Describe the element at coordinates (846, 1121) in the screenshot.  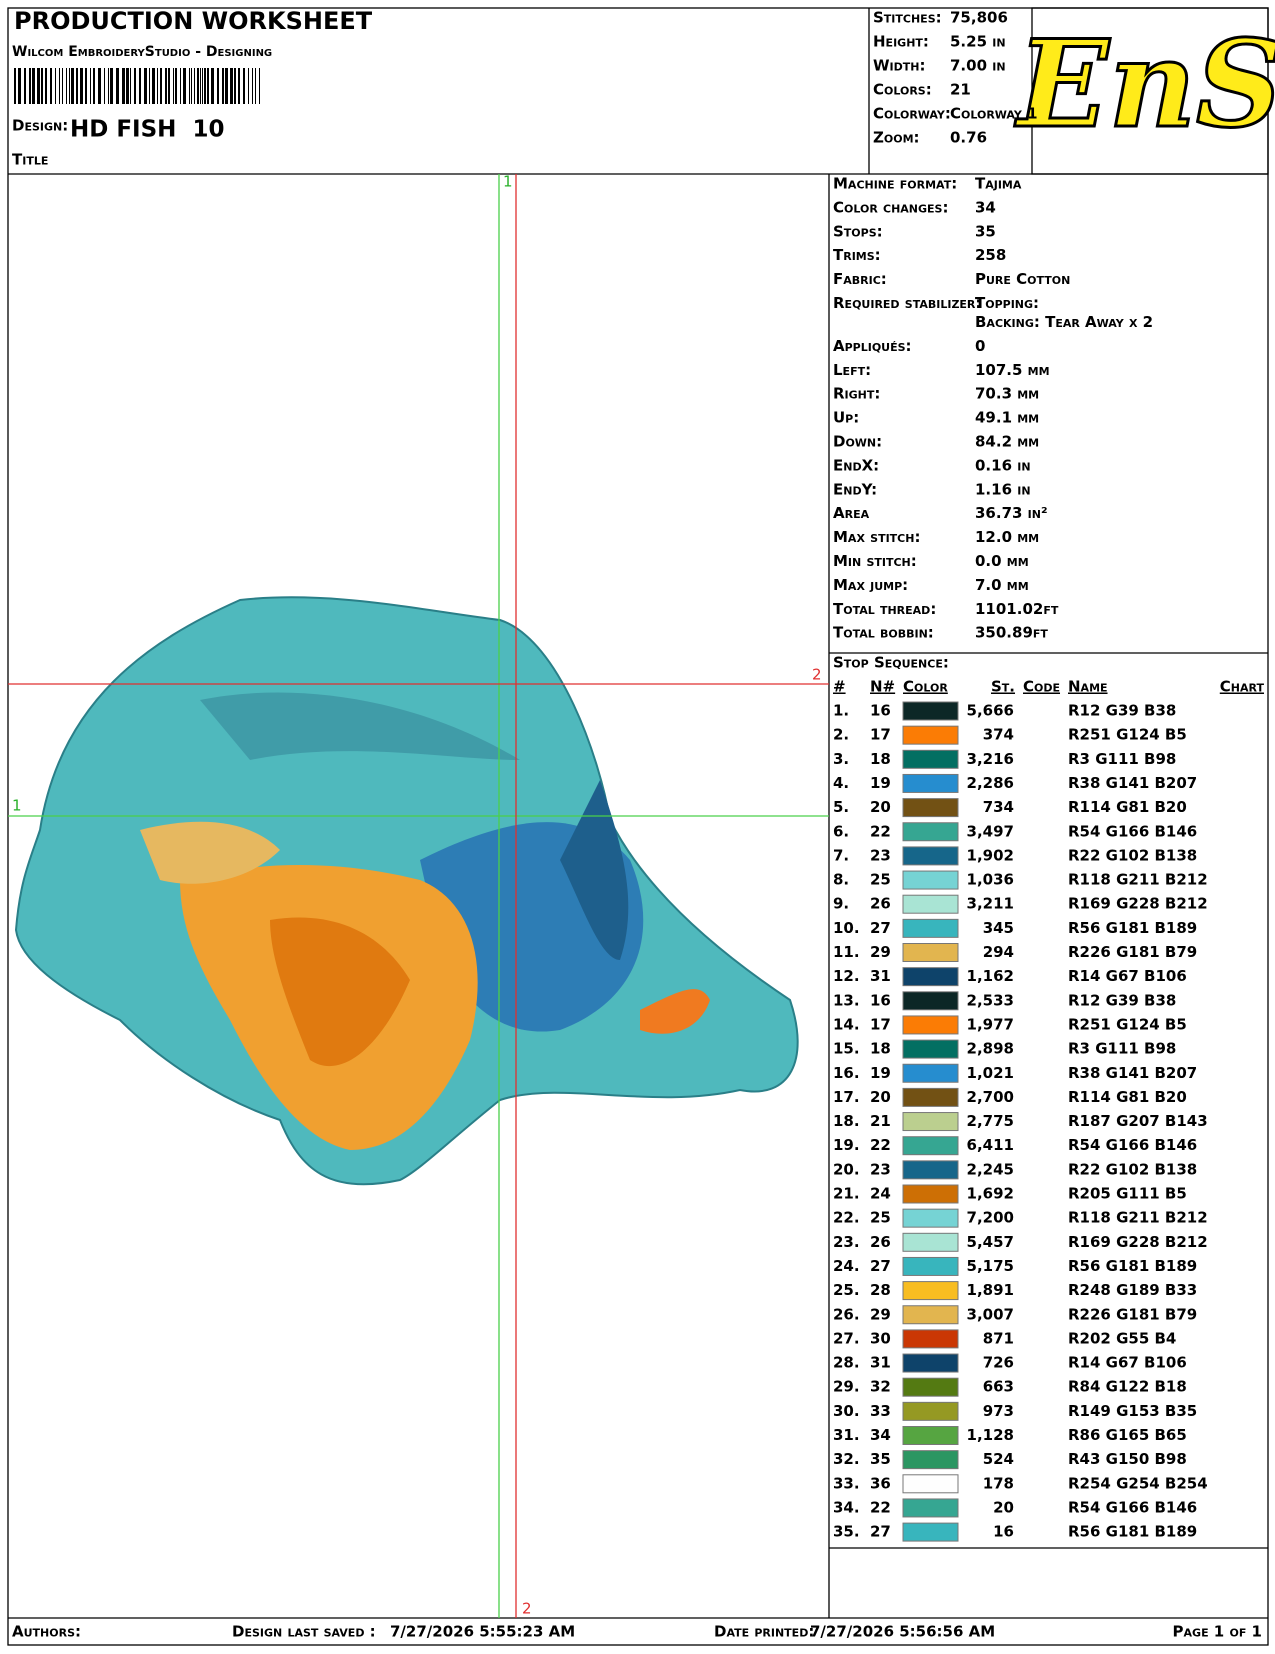
I see `stop-index: 18.` at that location.